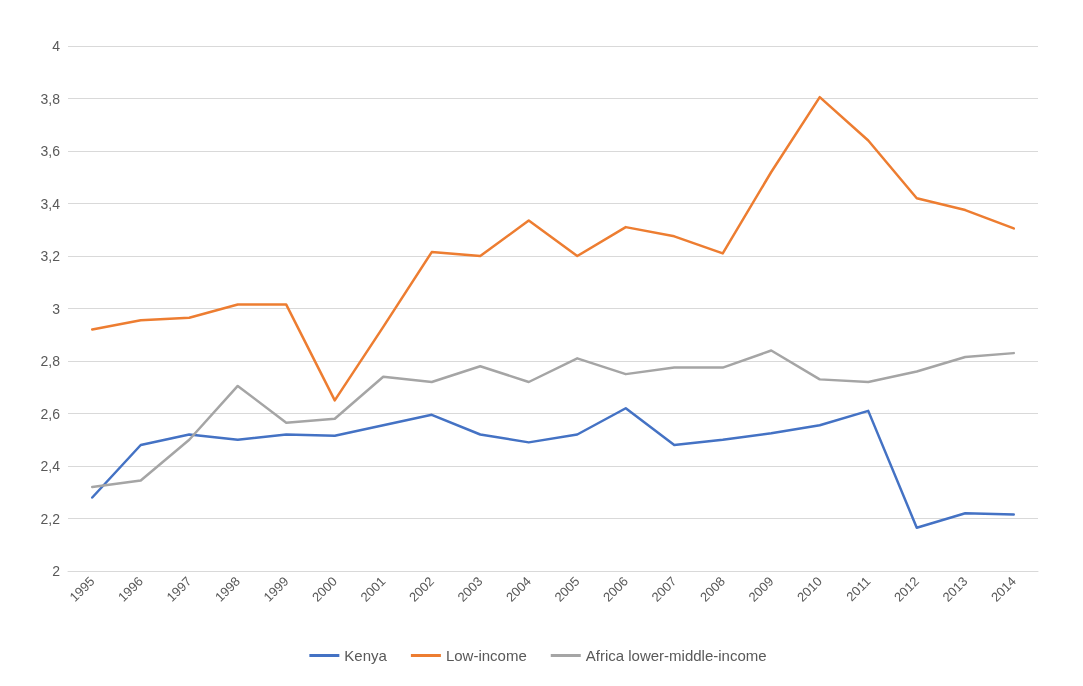 The image size is (1083, 686). Describe the element at coordinates (56, 308) in the screenshot. I see `y-tick-label: 3` at that location.